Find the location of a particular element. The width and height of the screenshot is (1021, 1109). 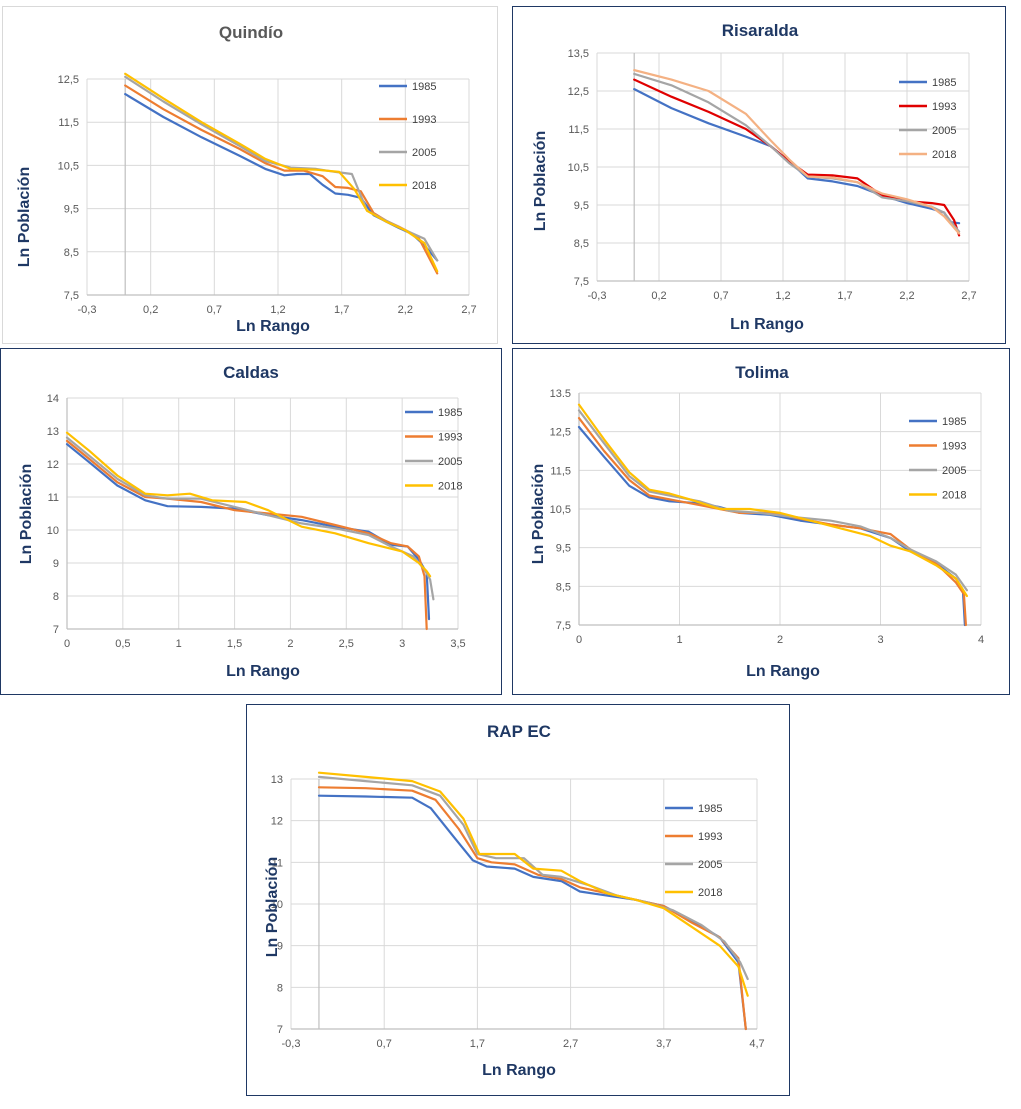

x-tick-label: 3,5 is located at coordinates (457, 644).